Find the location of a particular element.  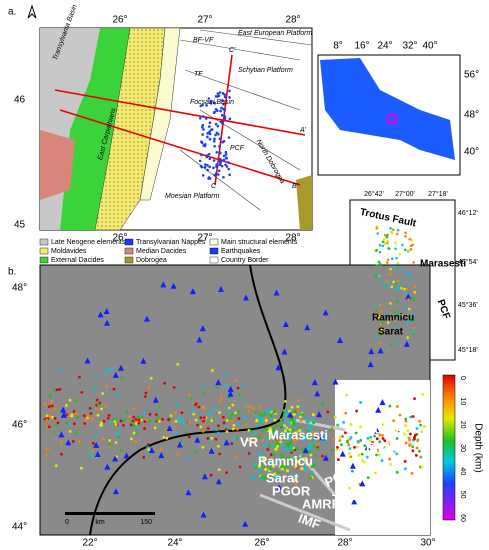

lat-tick-label: 40° is located at coordinates (471, 152).